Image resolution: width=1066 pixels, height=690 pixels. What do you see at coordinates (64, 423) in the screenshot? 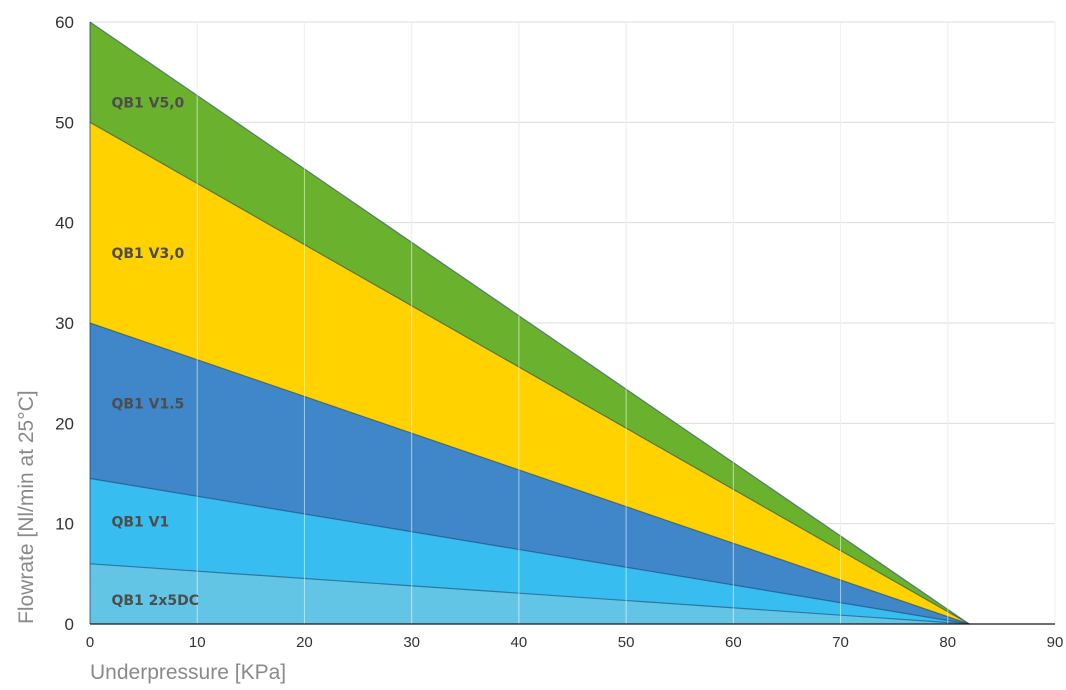
I see `y-tick-label: 20` at bounding box center [64, 423].